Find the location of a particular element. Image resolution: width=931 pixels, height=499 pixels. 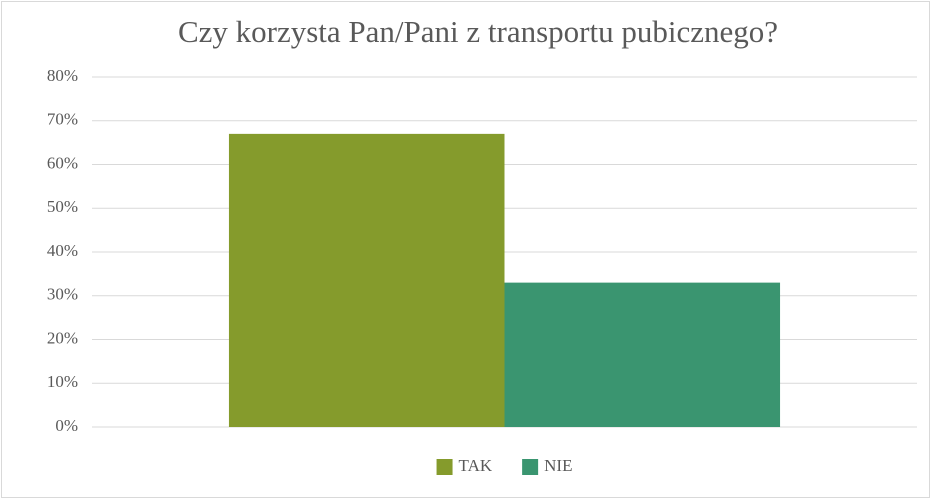

legend-label: NIE is located at coordinates (558, 465).